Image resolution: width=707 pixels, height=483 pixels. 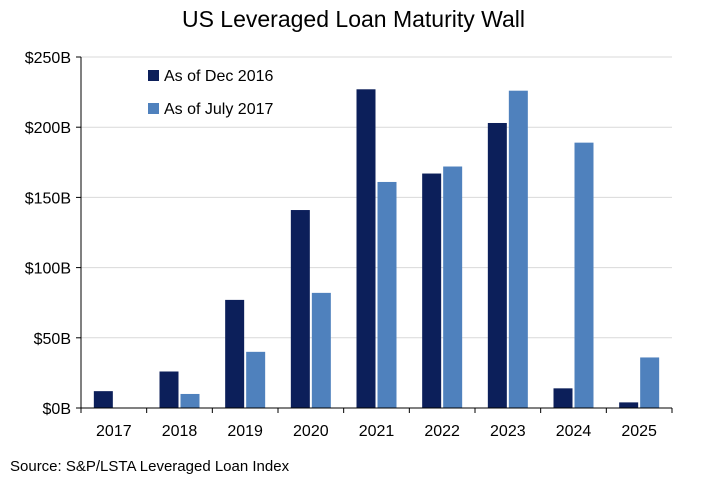 I want to click on x-tick-label: 2025, so click(x=639, y=431).